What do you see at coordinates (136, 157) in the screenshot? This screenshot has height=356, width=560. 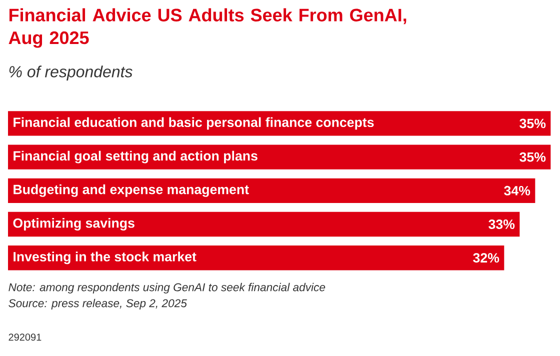 I see `y-tick-label: Financial goal setting and action plans` at bounding box center [136, 157].